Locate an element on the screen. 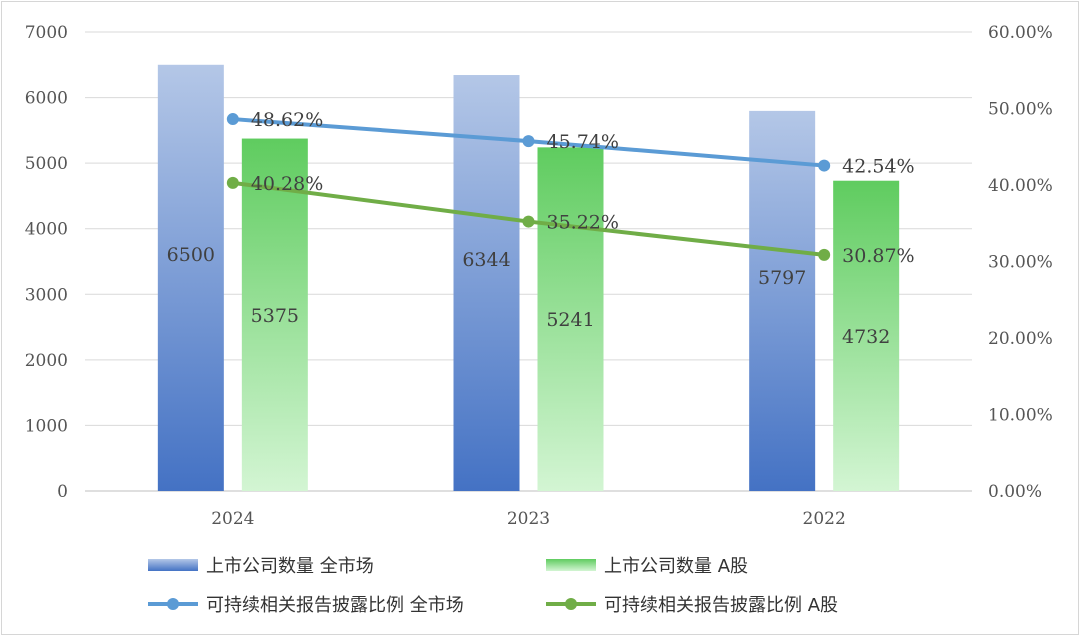 Image resolution: width=1080 pixels, height=636 pixels. y-right-tick-label: 10.00% is located at coordinates (1020, 416).